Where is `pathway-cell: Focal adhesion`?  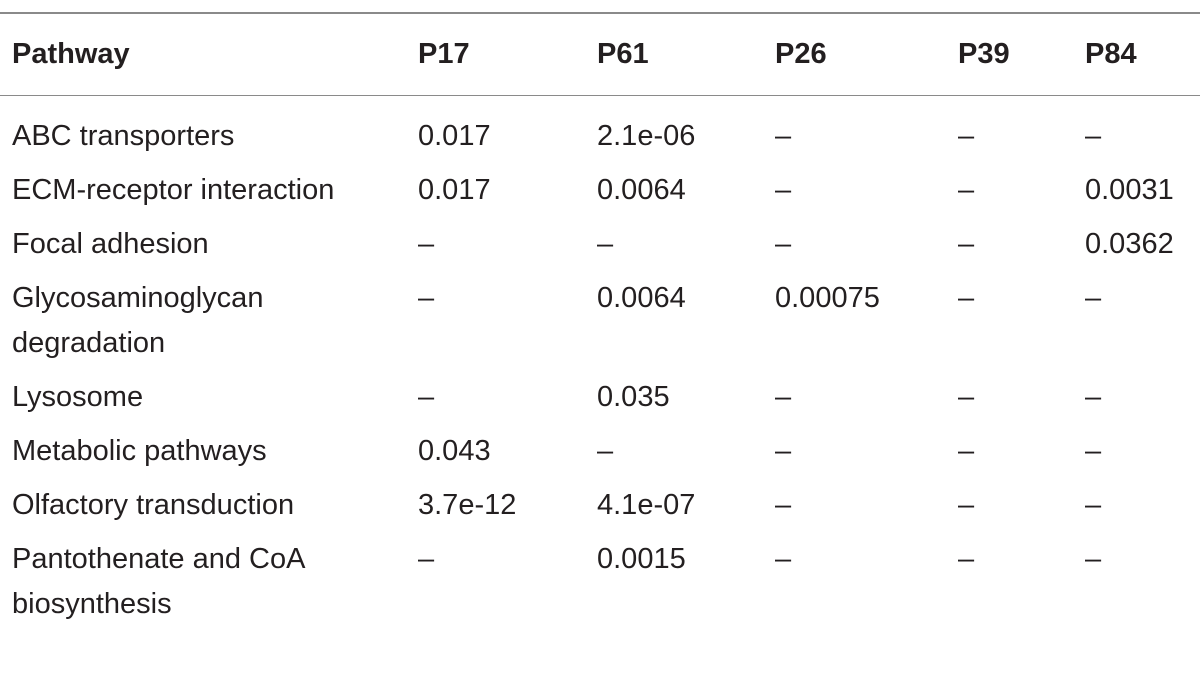
pathway-cell: Focal adhesion is located at coordinates (203, 240).